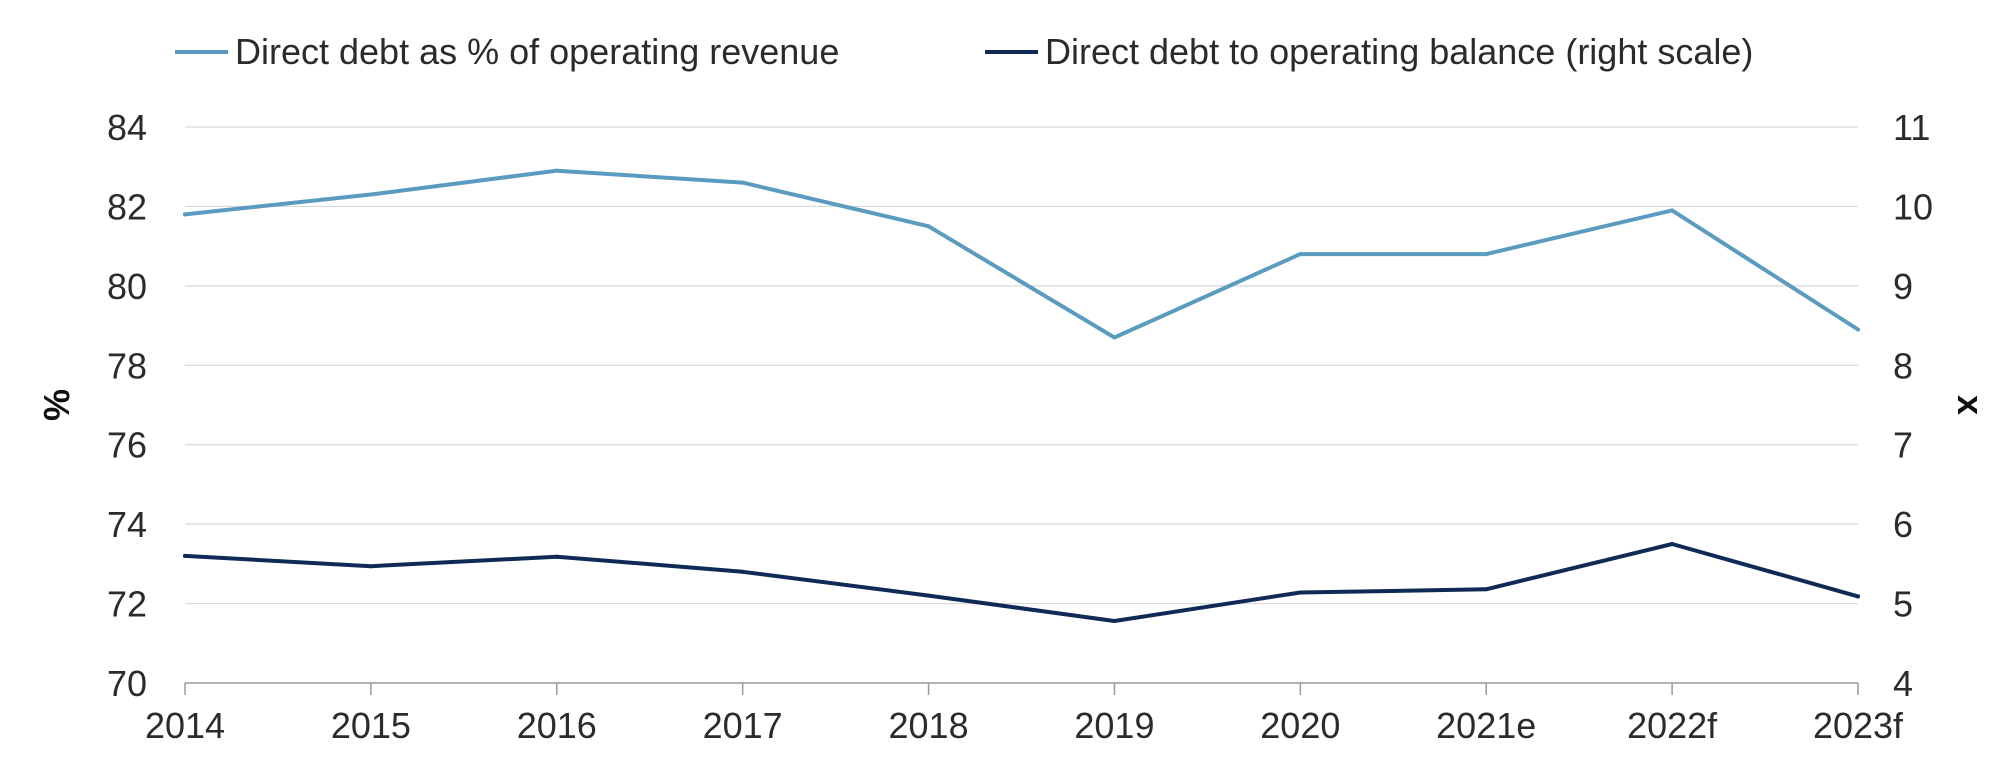  Describe the element at coordinates (56, 405) in the screenshot. I see `left-axis-title: %` at that location.